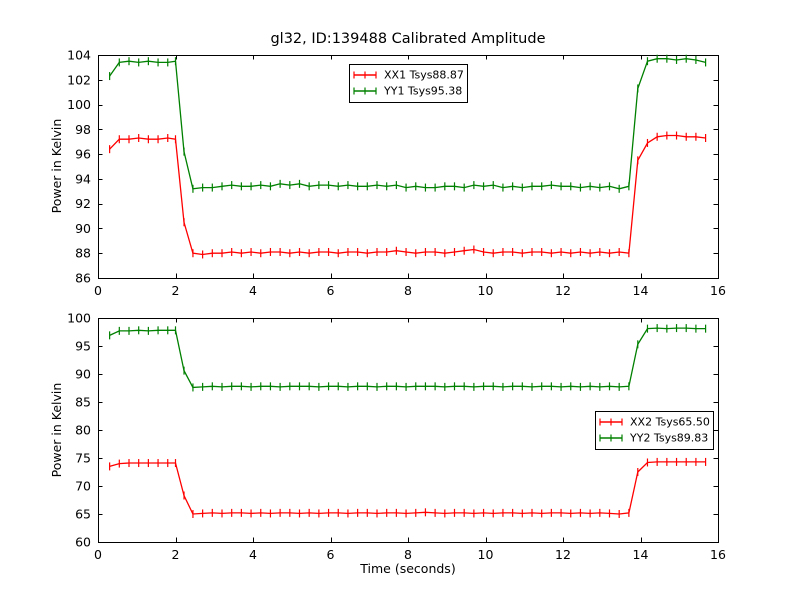 The width and height of the screenshot is (800, 600). What do you see at coordinates (83, 278) in the screenshot?
I see `y-tick-label: 86` at bounding box center [83, 278].